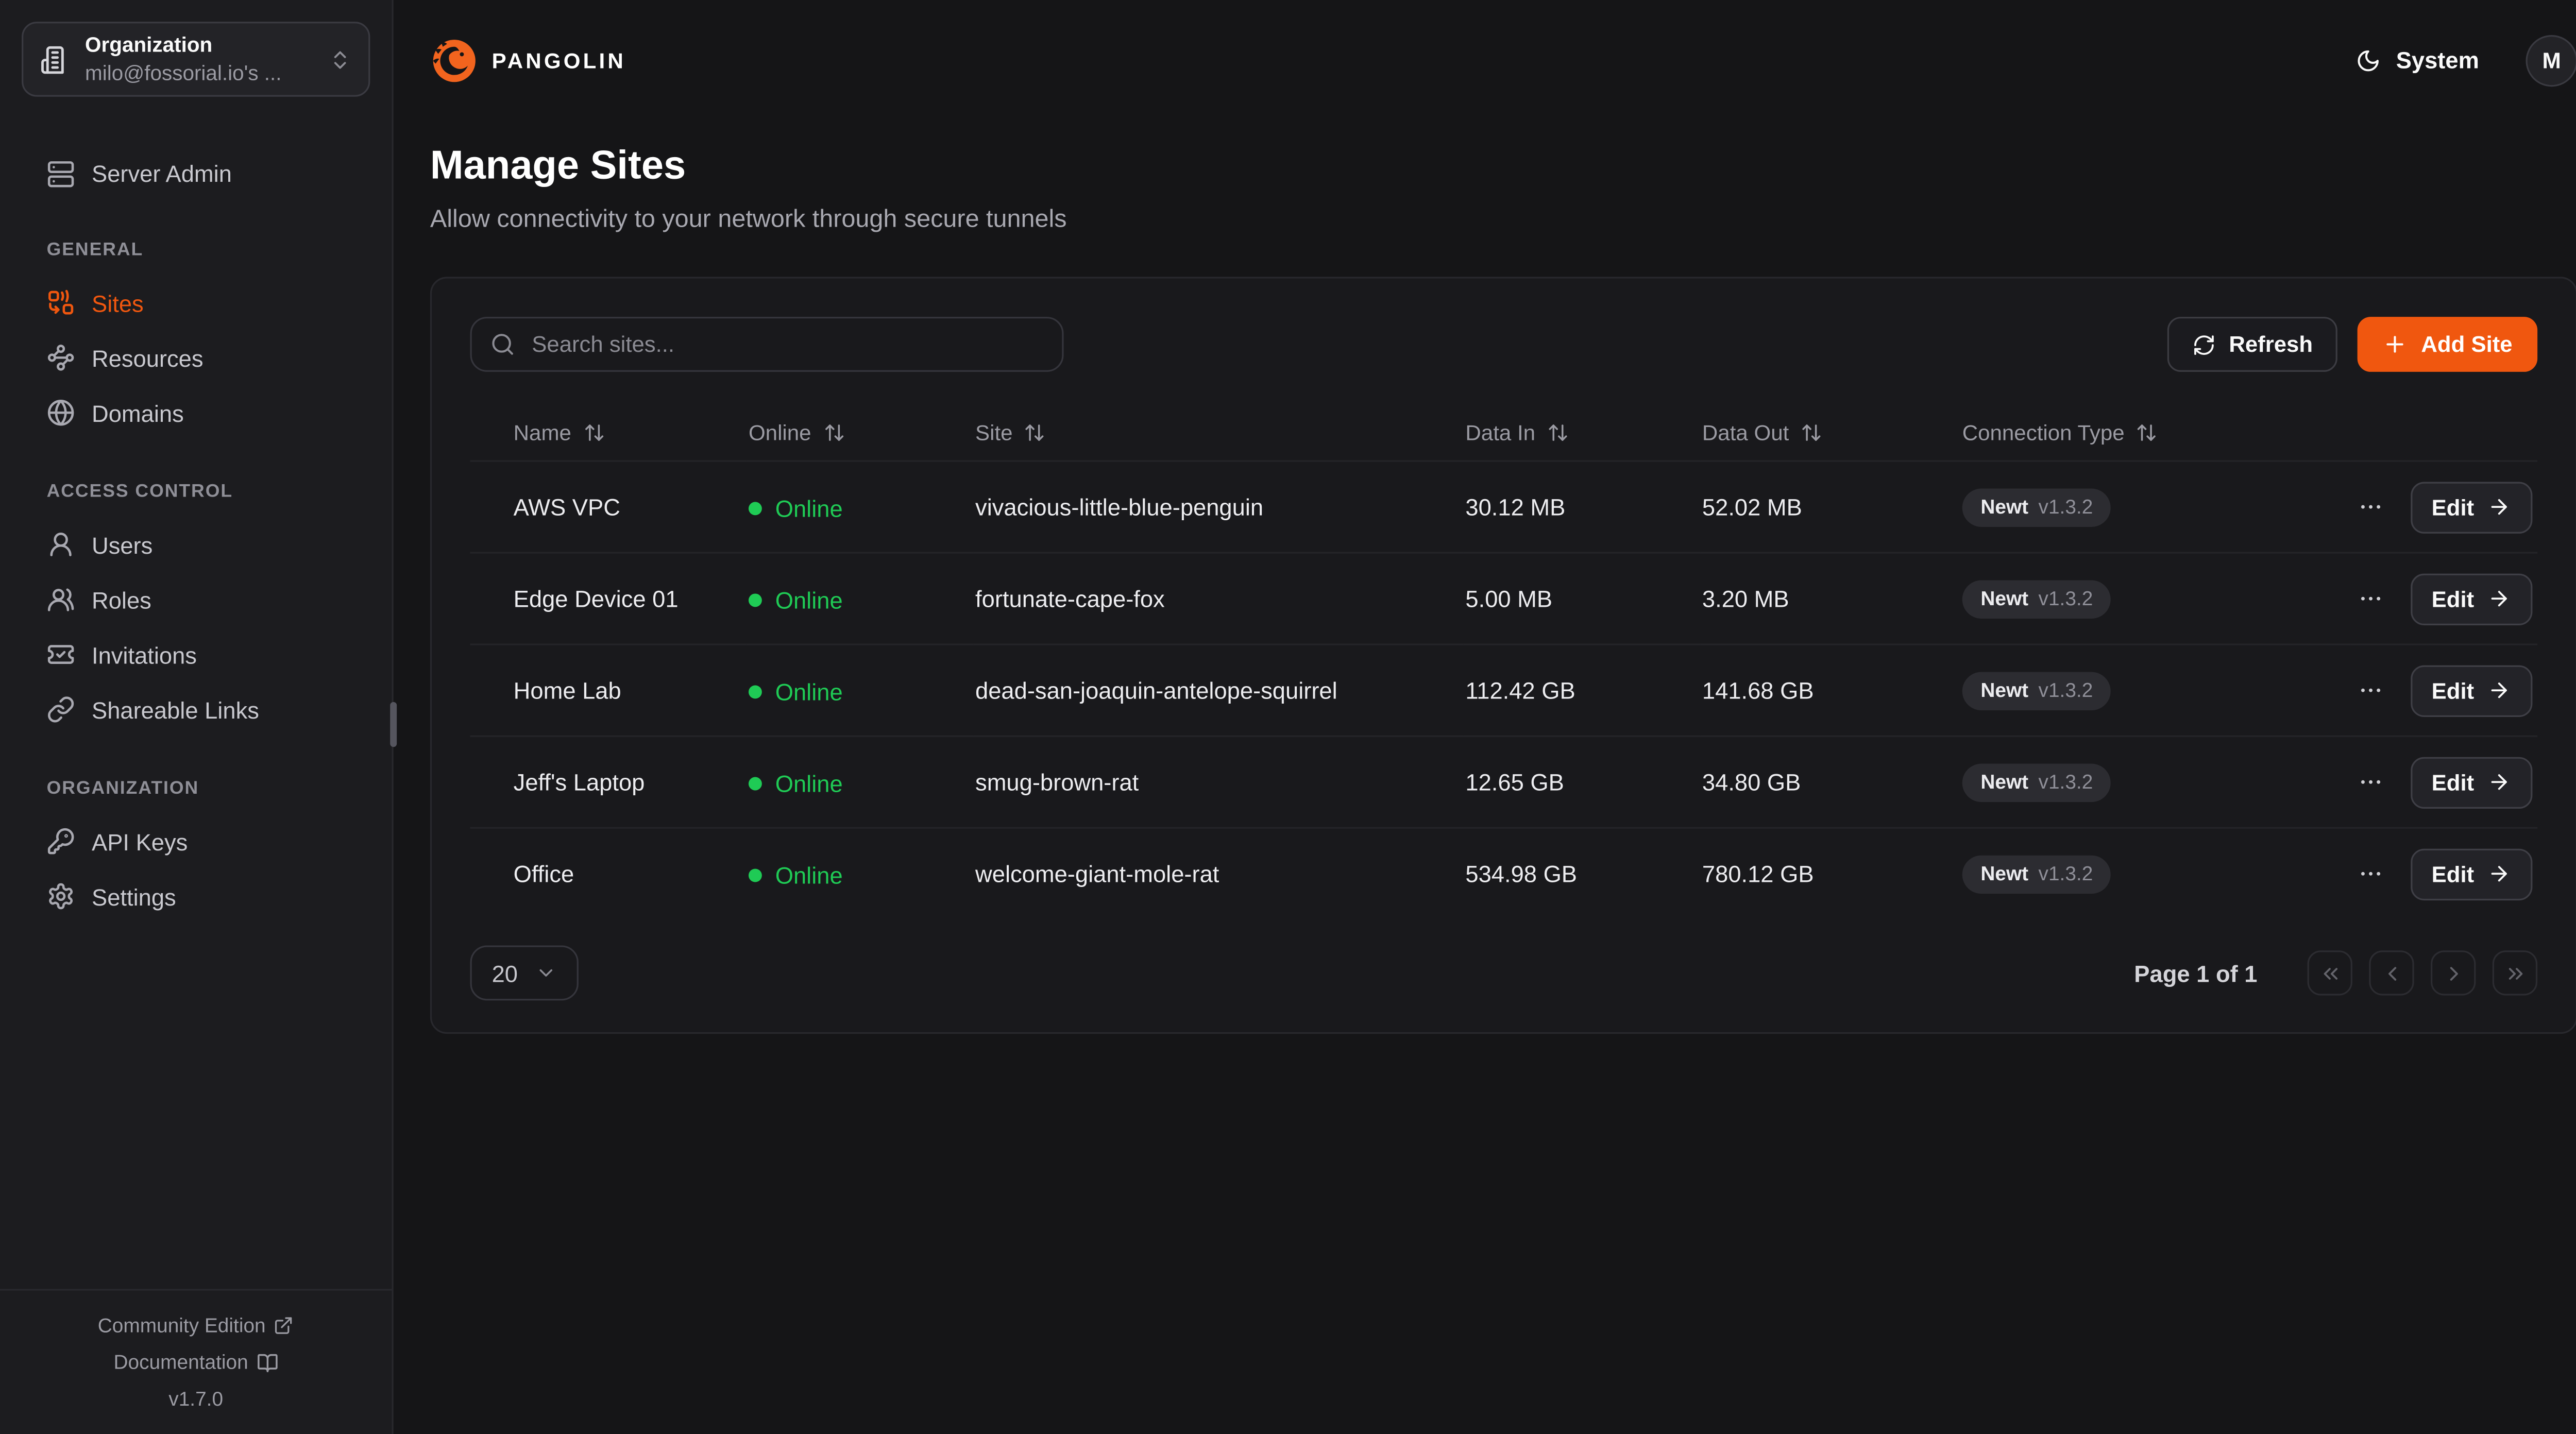  What do you see at coordinates (340, 59) in the screenshot?
I see `chevrons-up-down-icon` at bounding box center [340, 59].